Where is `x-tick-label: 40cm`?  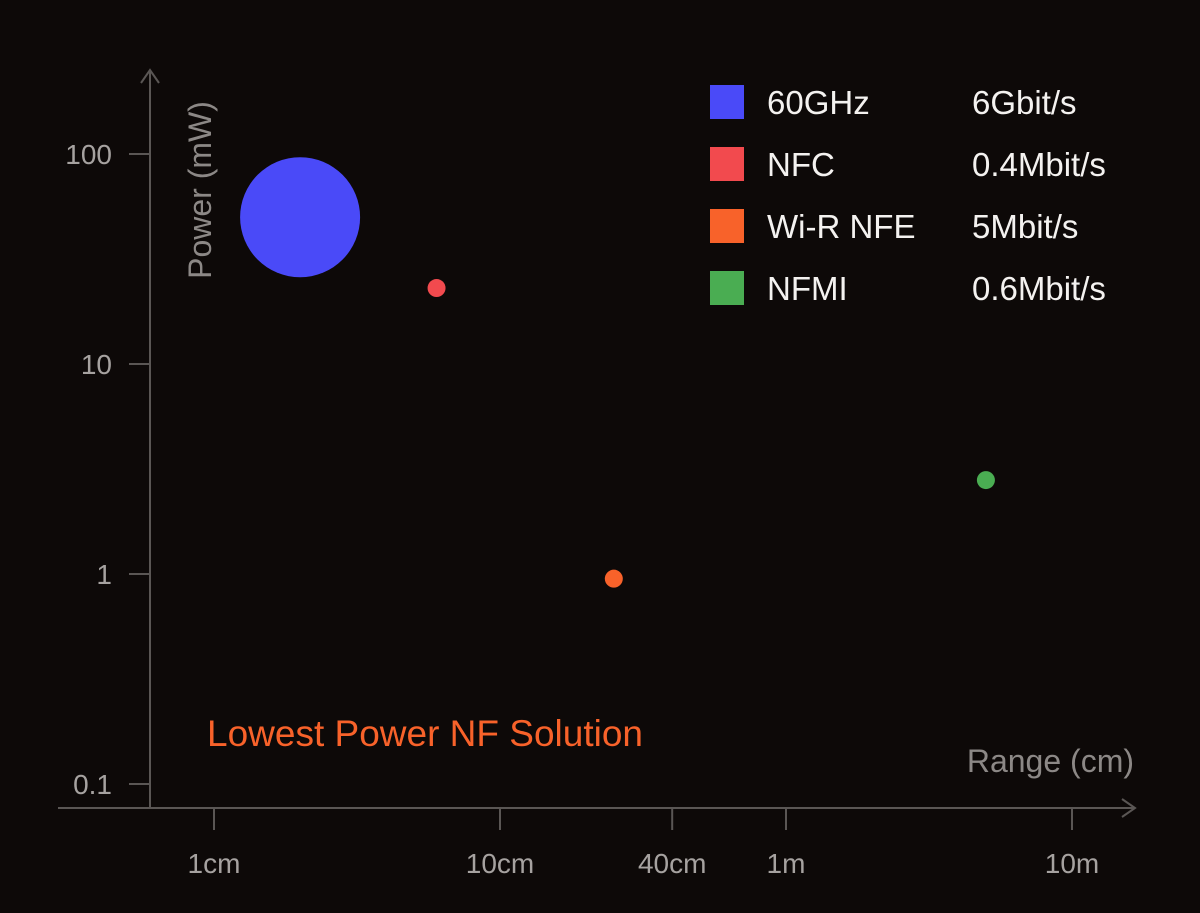
x-tick-label: 40cm is located at coordinates (672, 863).